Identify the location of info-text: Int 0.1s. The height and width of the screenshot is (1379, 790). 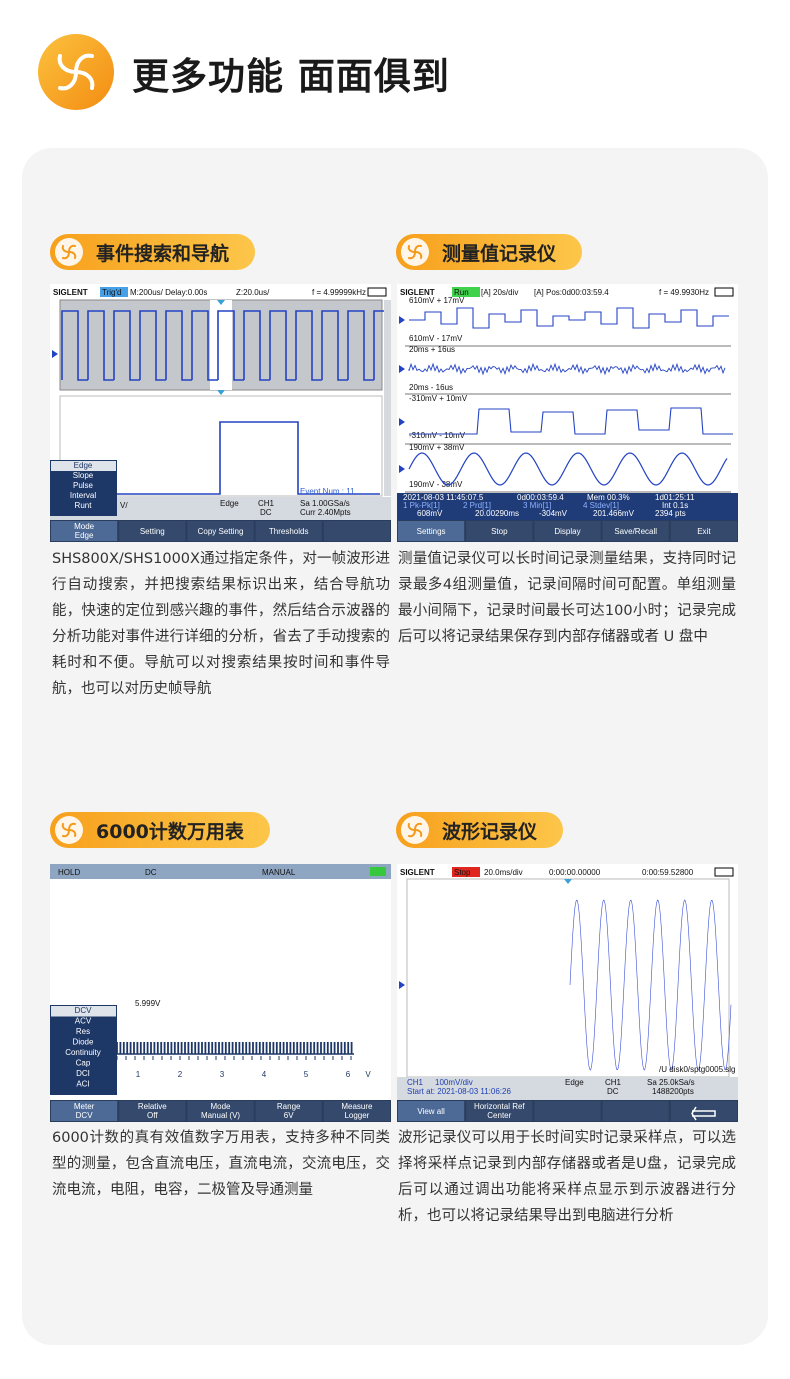
(675, 505).